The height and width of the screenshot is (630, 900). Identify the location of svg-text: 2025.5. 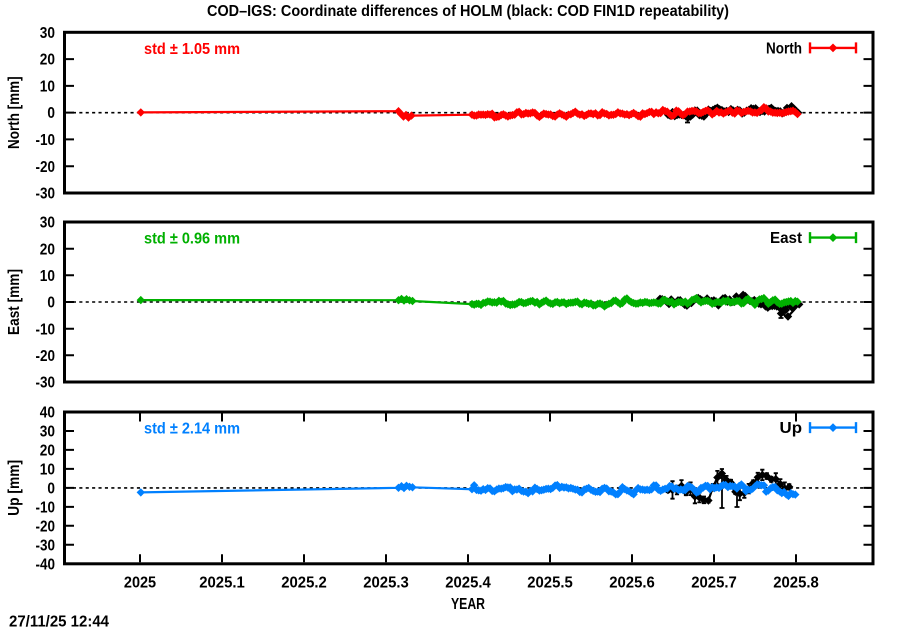
(550, 583).